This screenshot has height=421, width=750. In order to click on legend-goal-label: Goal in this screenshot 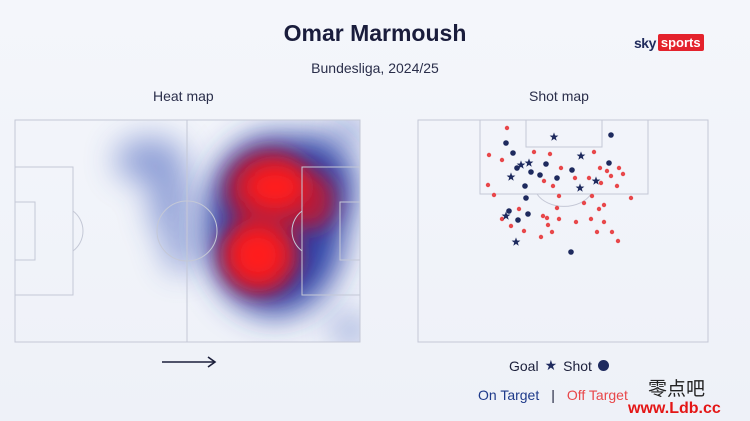, I will do `click(524, 365)`.